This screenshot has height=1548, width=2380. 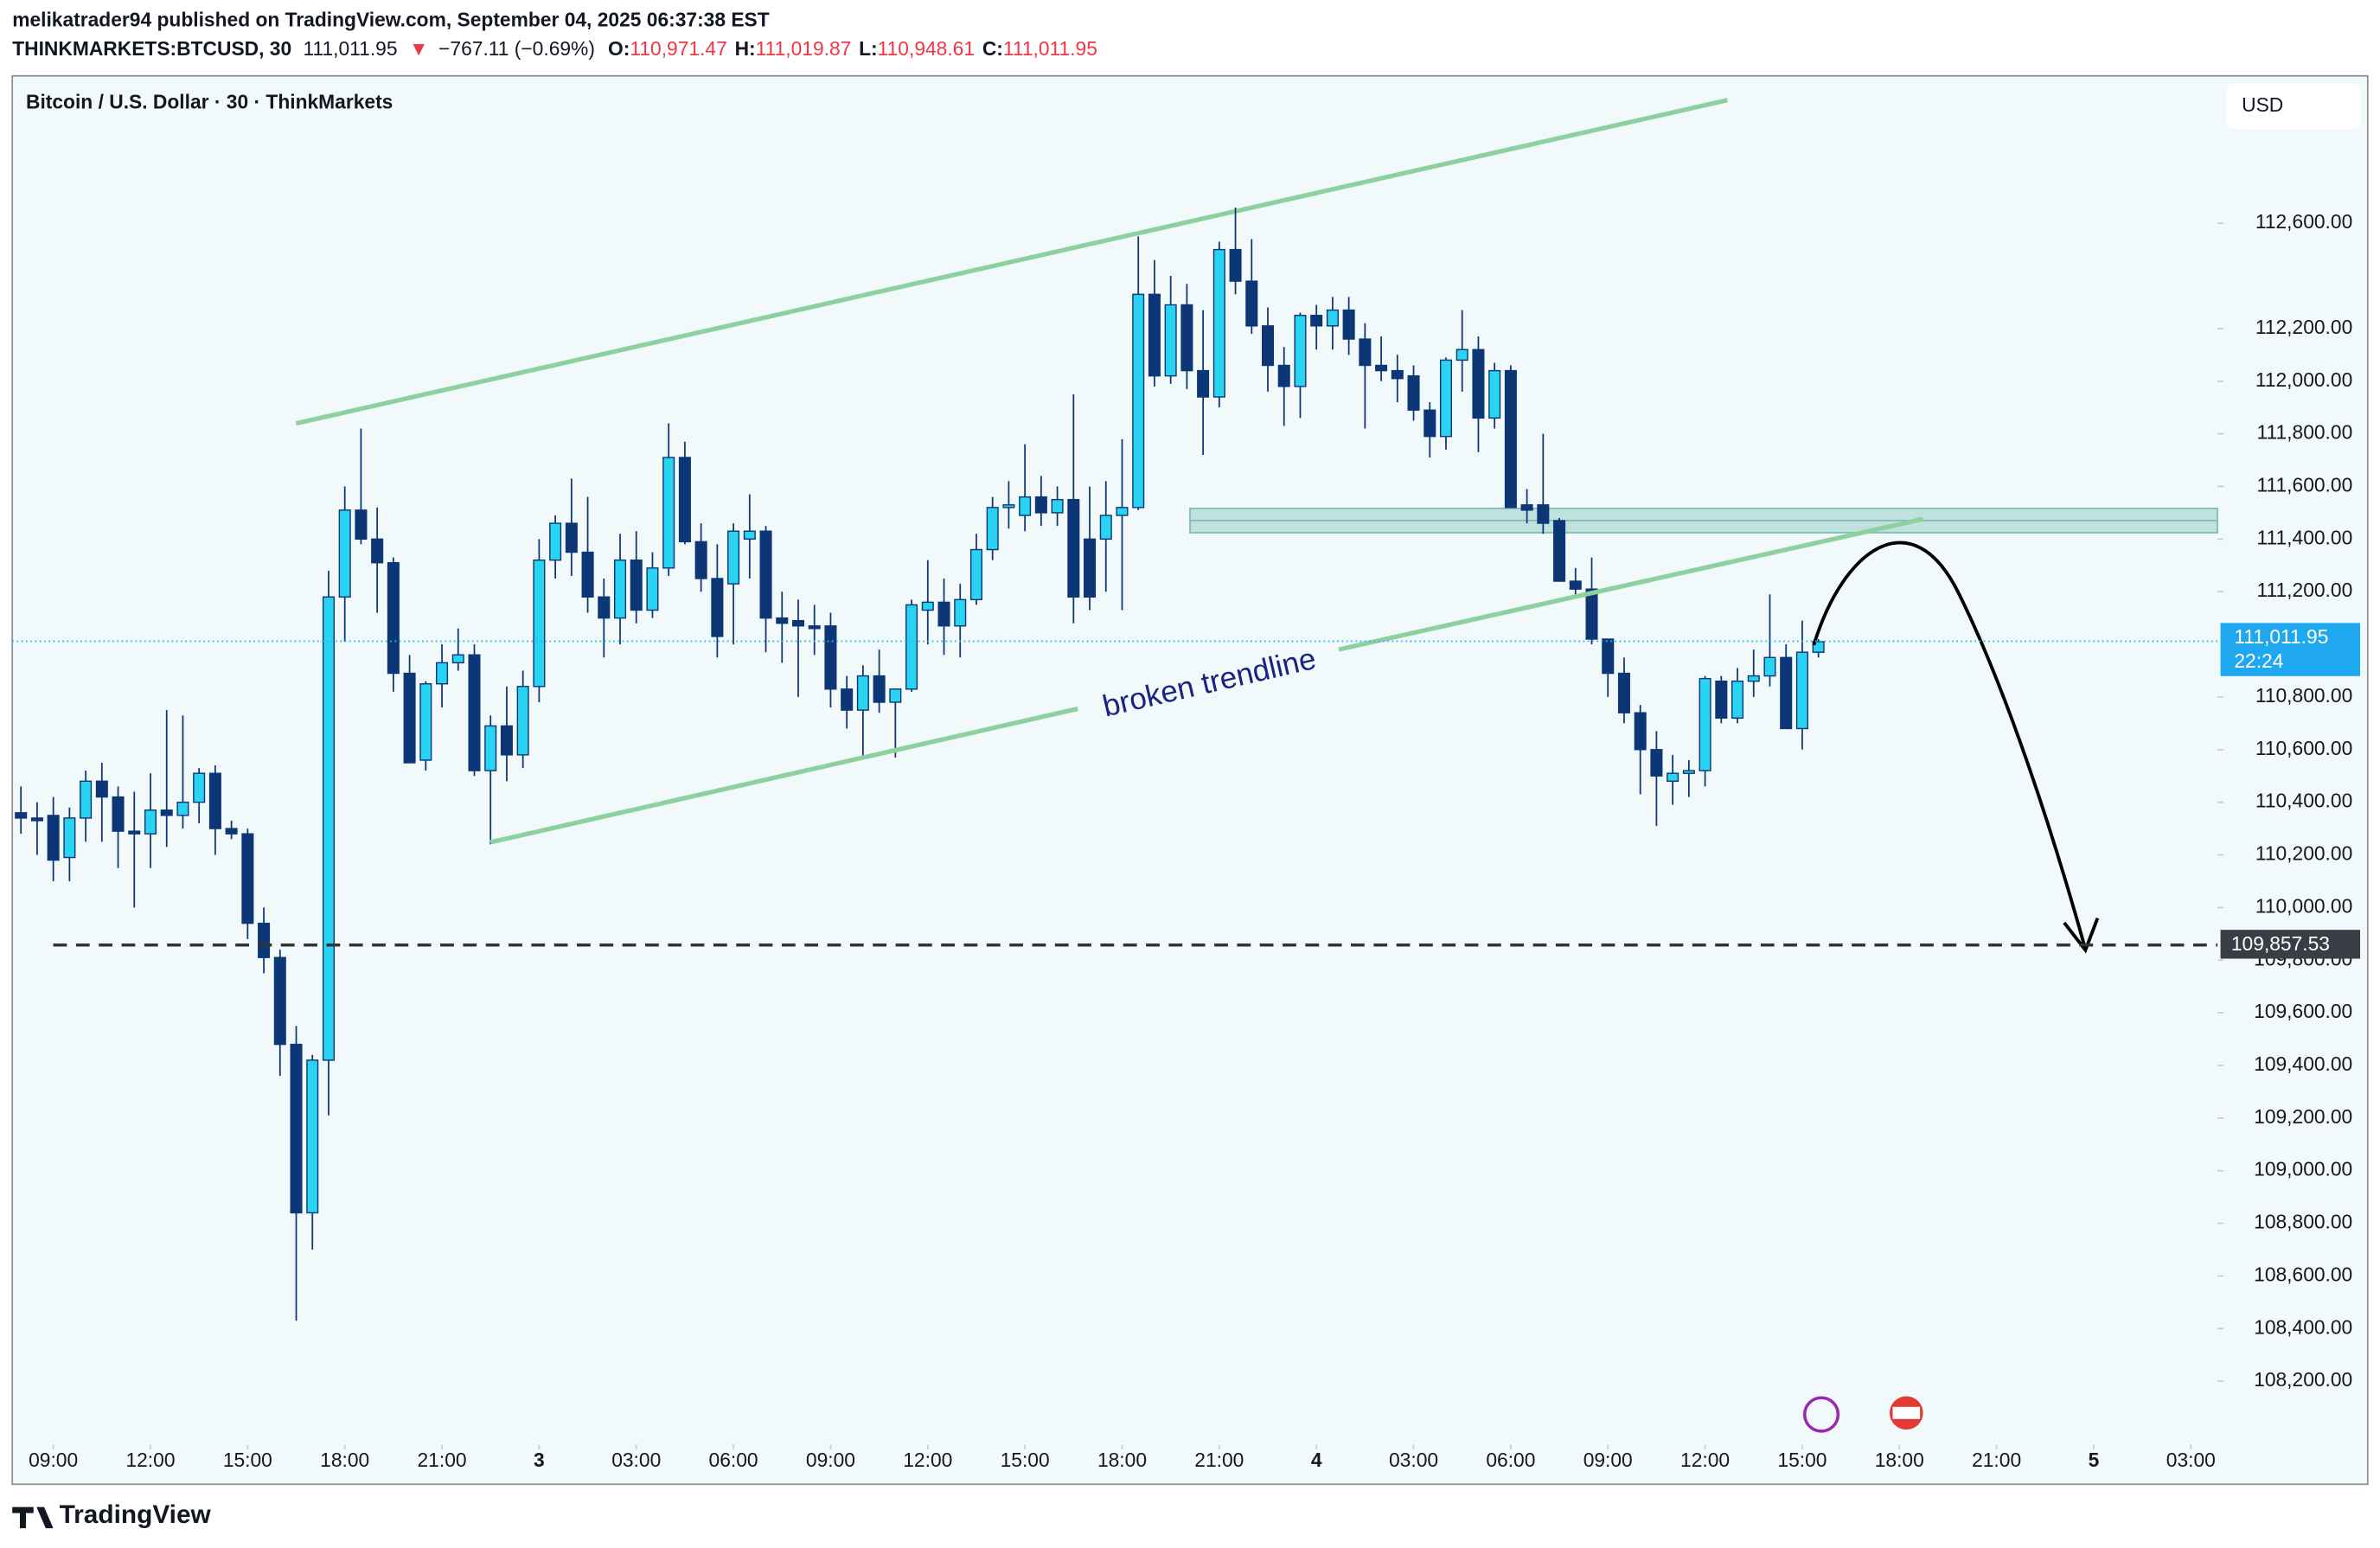 What do you see at coordinates (1705, 1460) in the screenshot?
I see `x-tick-label: 12:00` at bounding box center [1705, 1460].